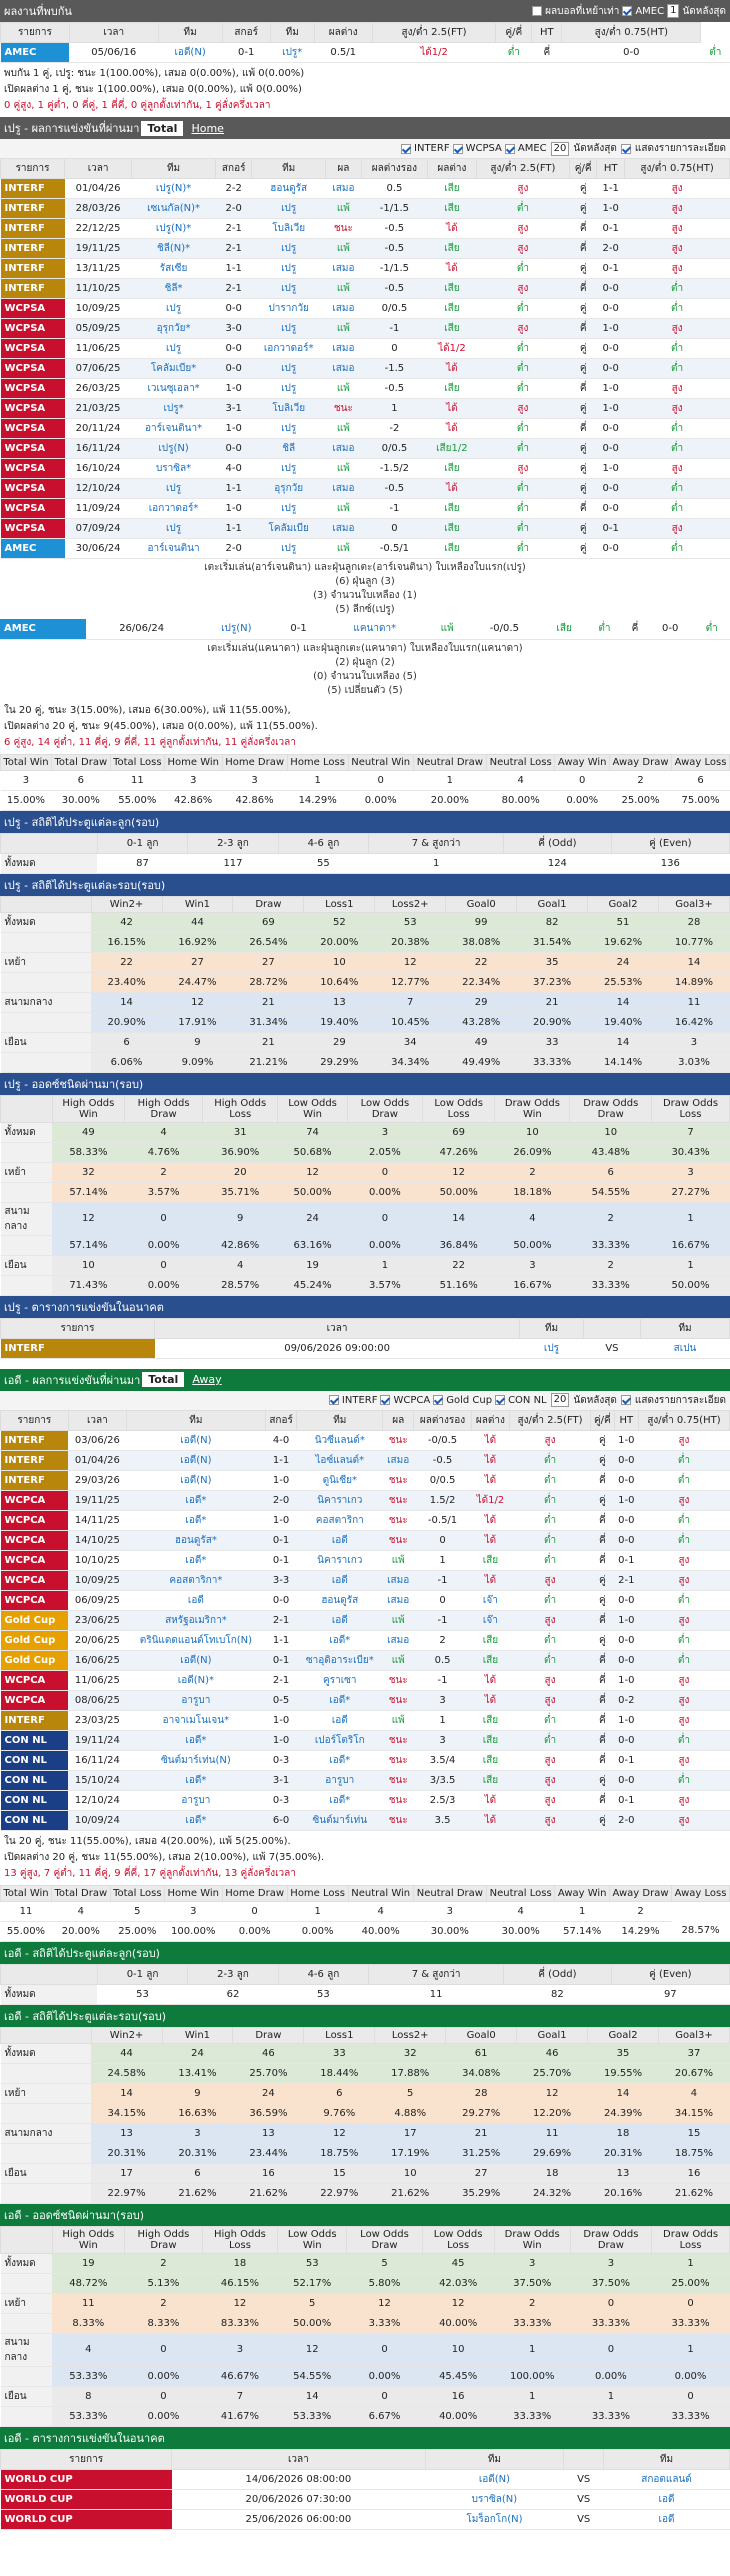  Describe the element at coordinates (32, 548) in the screenshot. I see `peru-cell-0: AMEC` at that location.